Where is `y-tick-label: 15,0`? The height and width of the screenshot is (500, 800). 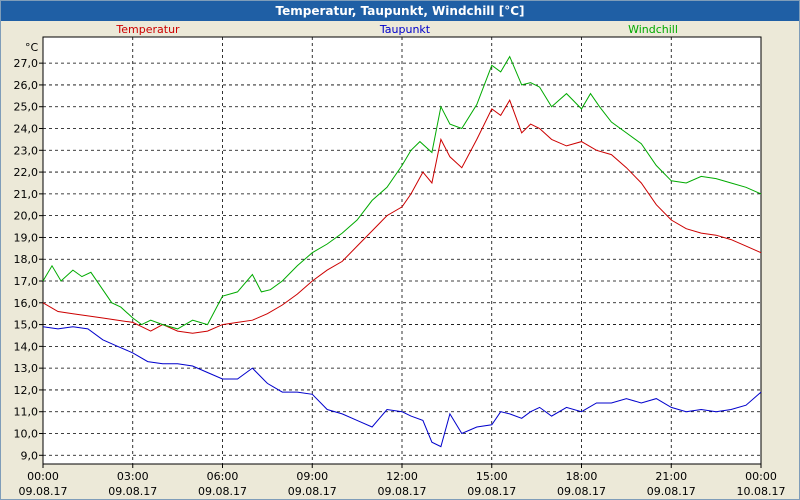 y-tick-label: 15,0 is located at coordinates (26, 325).